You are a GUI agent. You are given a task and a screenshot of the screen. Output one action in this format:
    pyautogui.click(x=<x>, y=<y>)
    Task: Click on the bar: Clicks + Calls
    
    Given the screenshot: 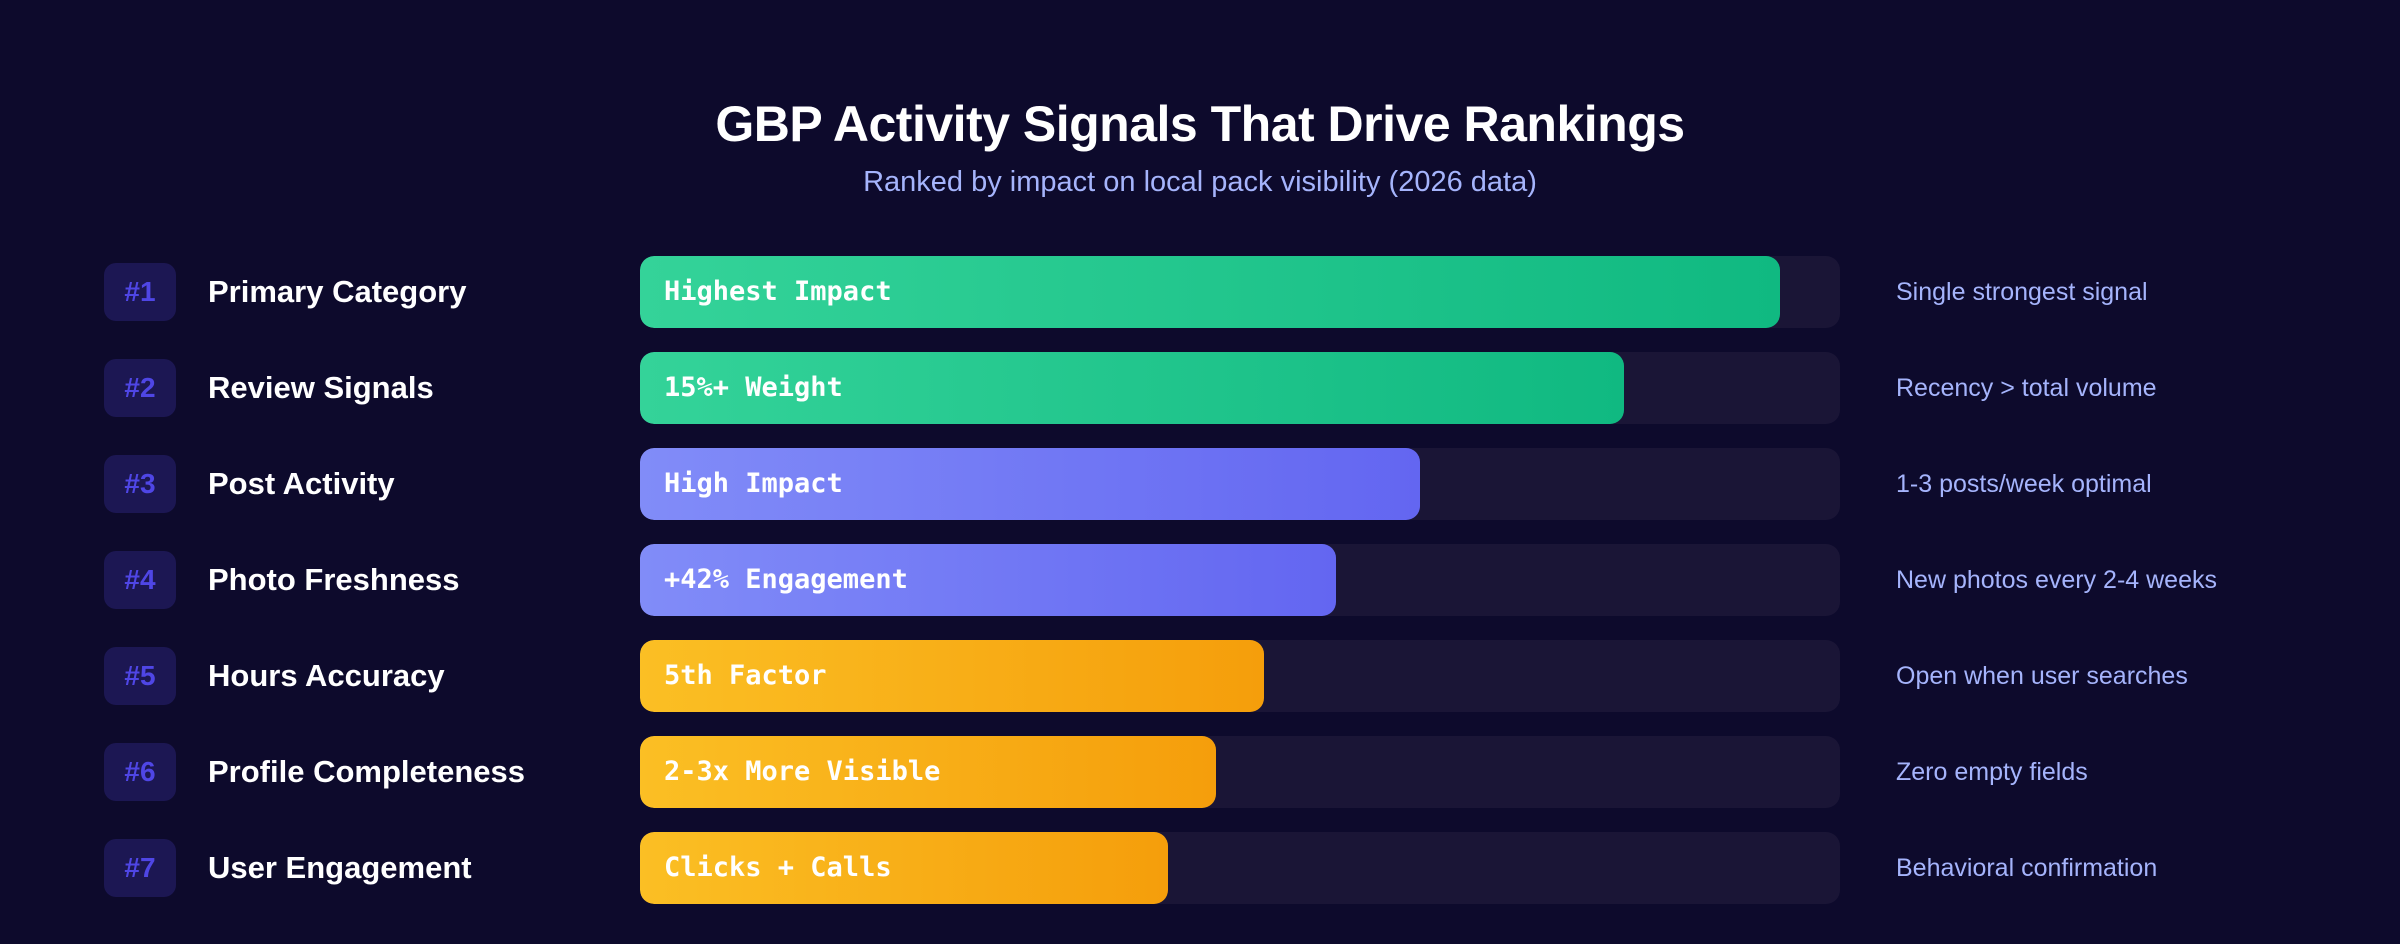 What is the action you would take?
    pyautogui.click(x=904, y=868)
    